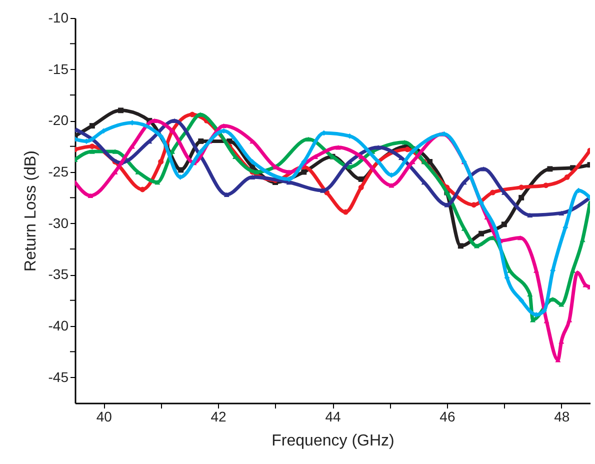  Describe the element at coordinates (333, 441) in the screenshot. I see `x-axis-title: Frequency (GHz)` at that location.